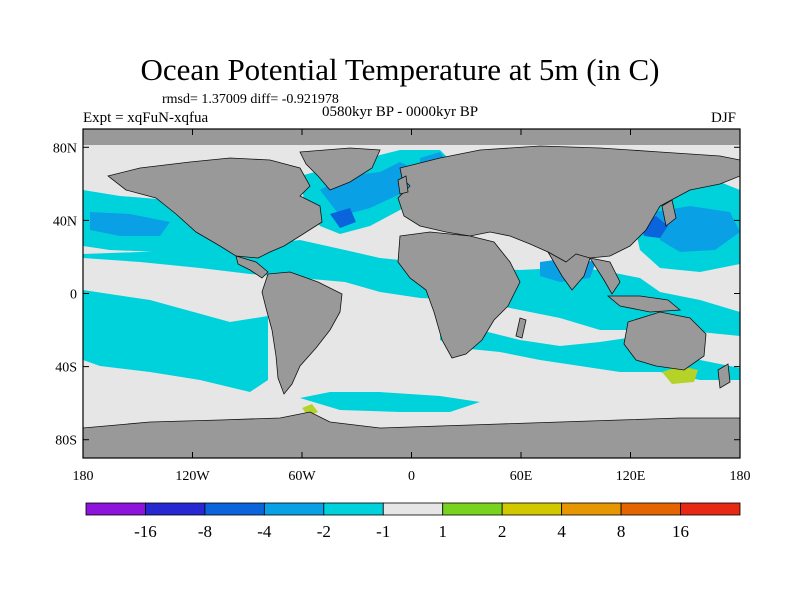 The image size is (800, 600). Describe the element at coordinates (411, 434) in the screenshot. I see `land-antarctica` at that location.